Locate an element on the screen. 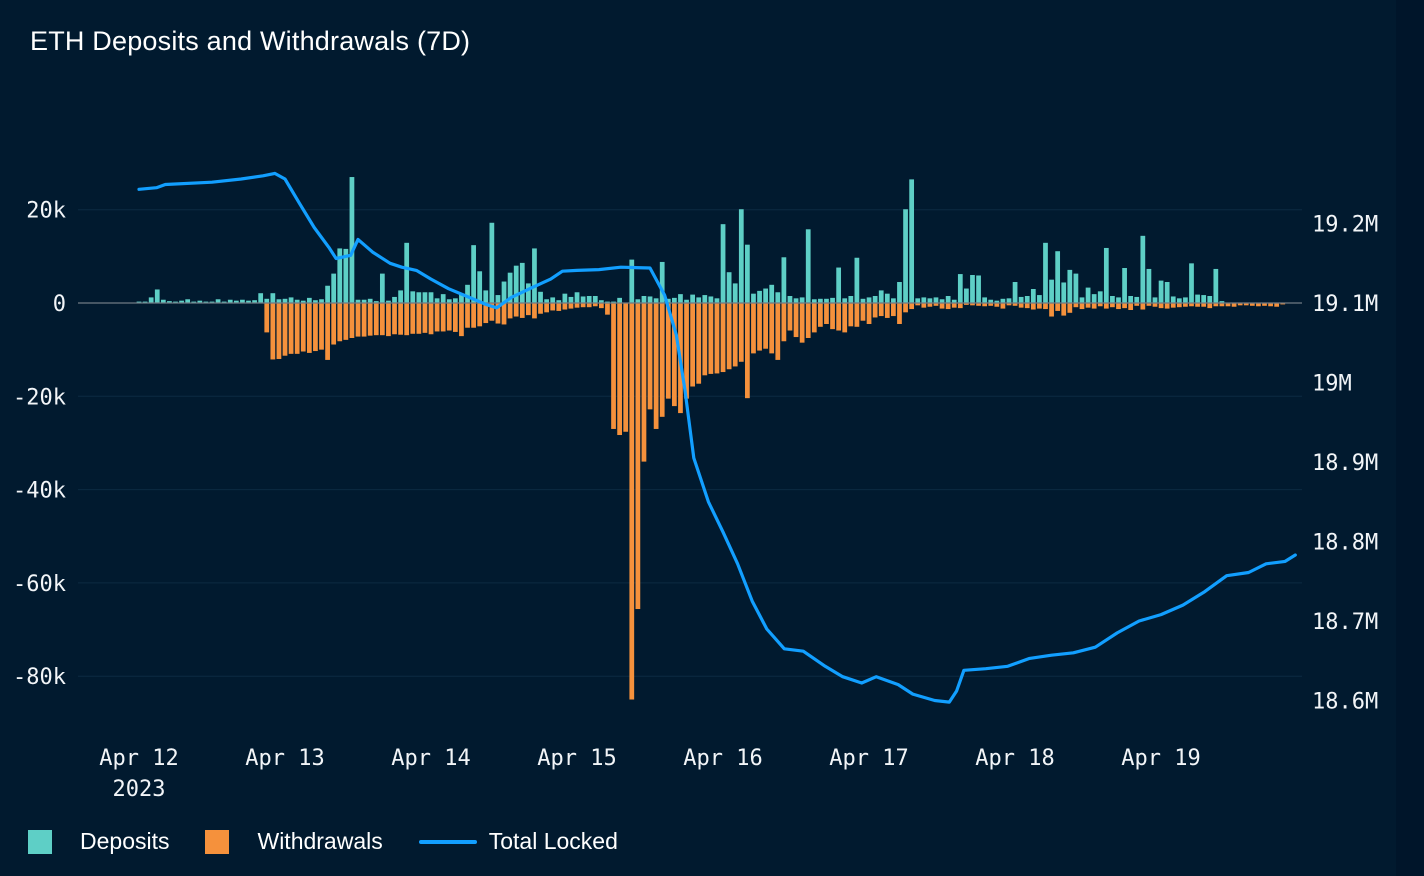  legend-item-total-locked: Total Locked is located at coordinates (518, 841).